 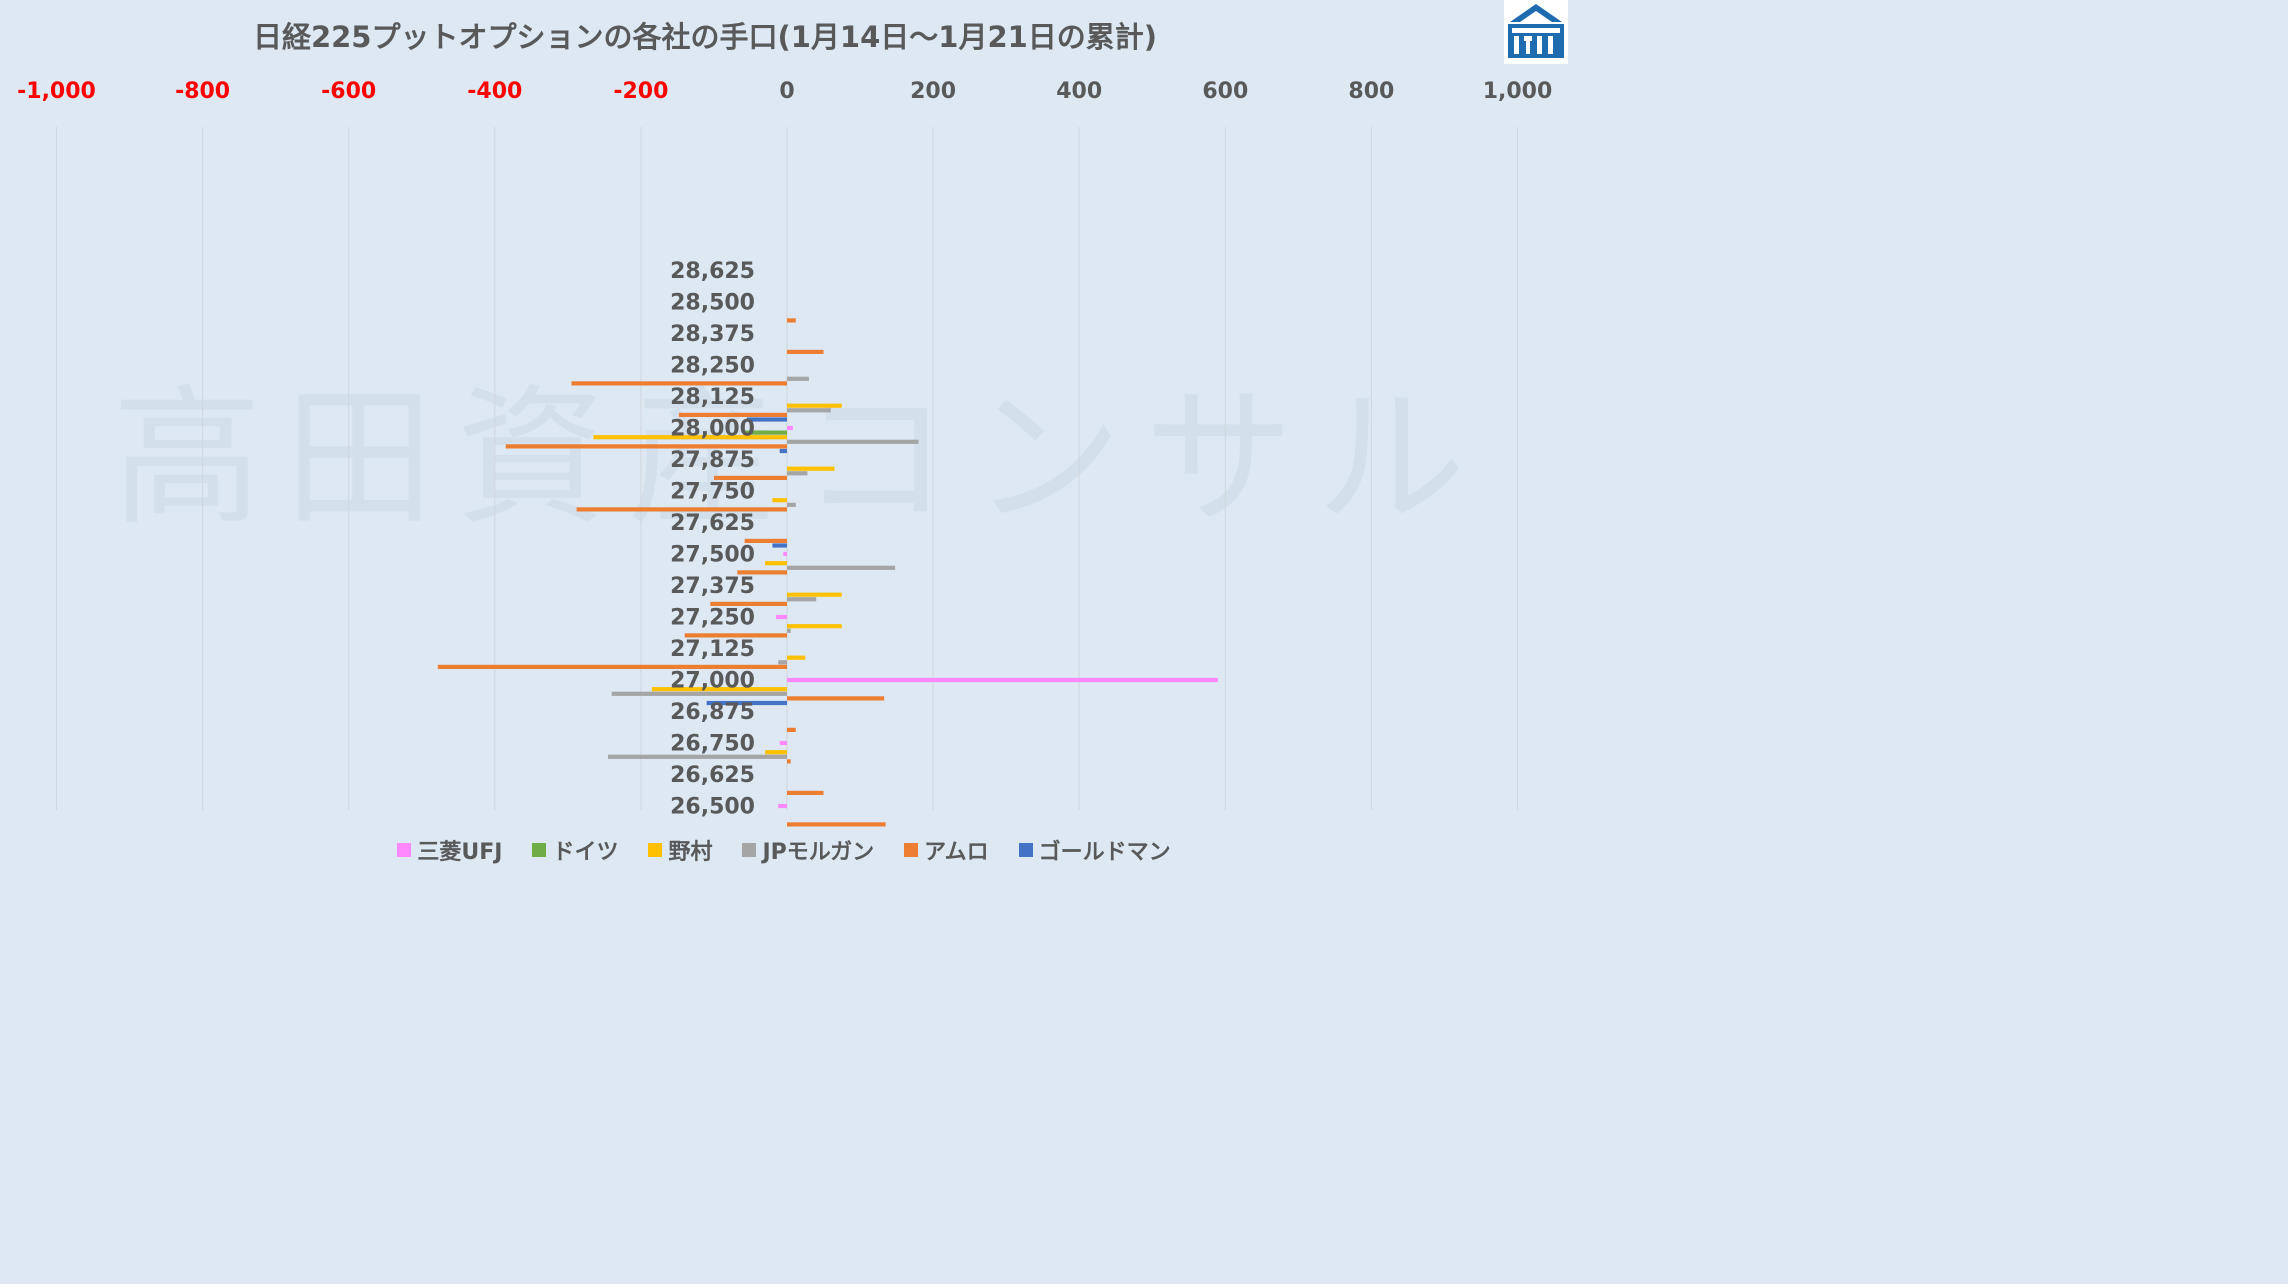 What do you see at coordinates (1536, 32) in the screenshot?
I see `company-logo-icon` at bounding box center [1536, 32].